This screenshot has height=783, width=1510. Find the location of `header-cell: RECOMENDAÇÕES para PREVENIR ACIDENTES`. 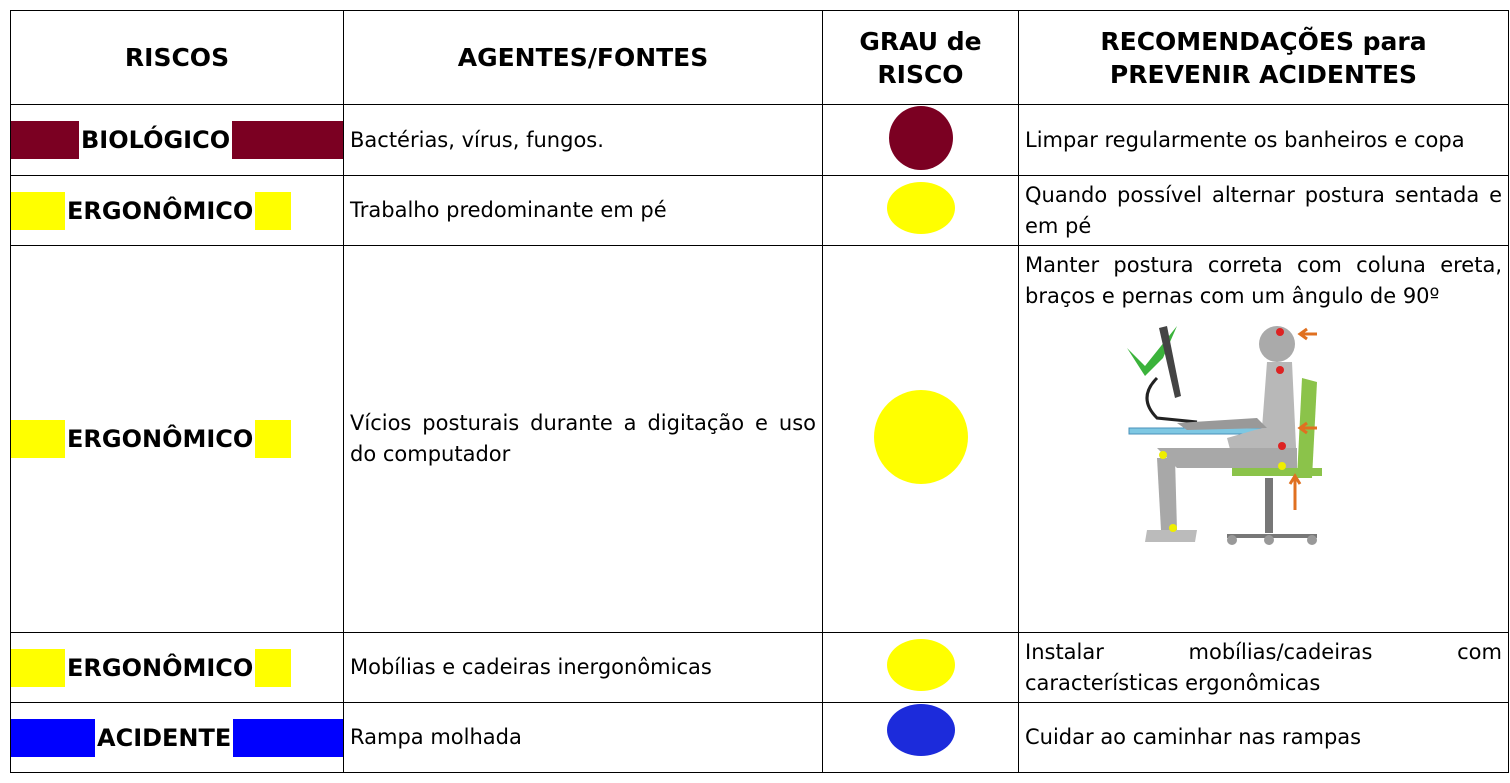

header-cell: RECOMENDAÇÕES para PREVENIR ACIDENTES is located at coordinates (1263, 57).